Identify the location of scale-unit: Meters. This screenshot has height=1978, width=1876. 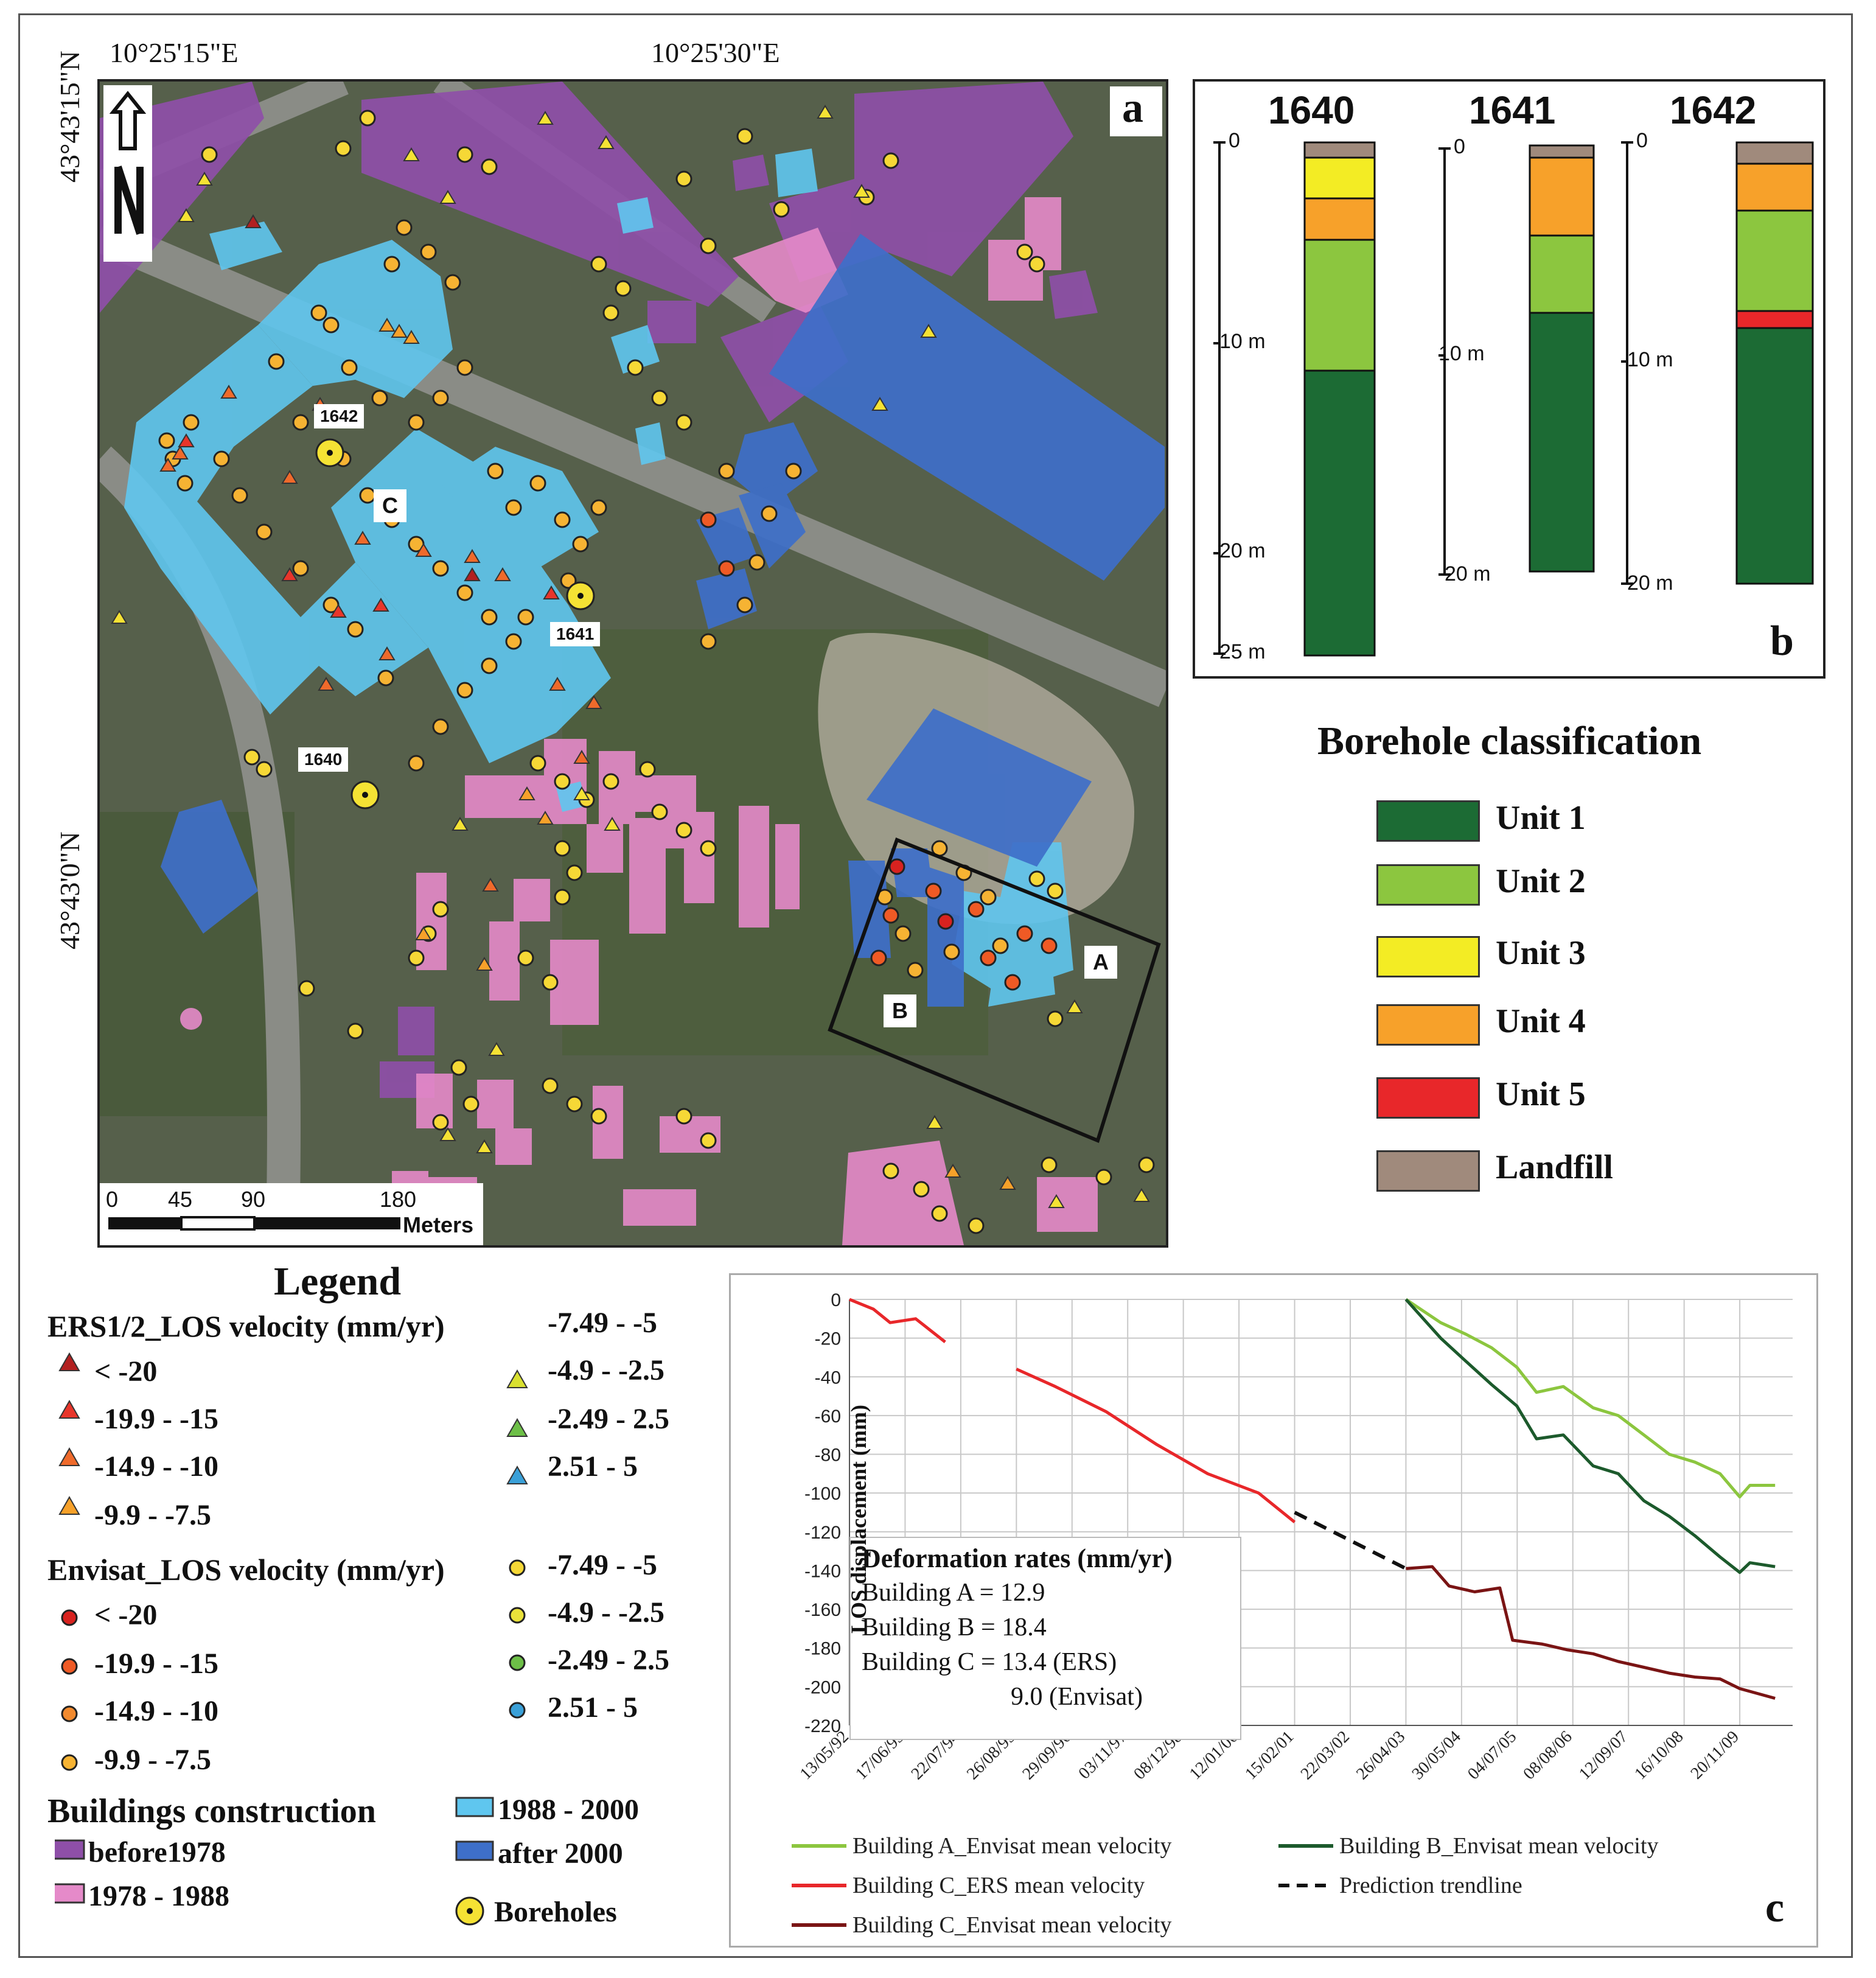
(438, 1224).